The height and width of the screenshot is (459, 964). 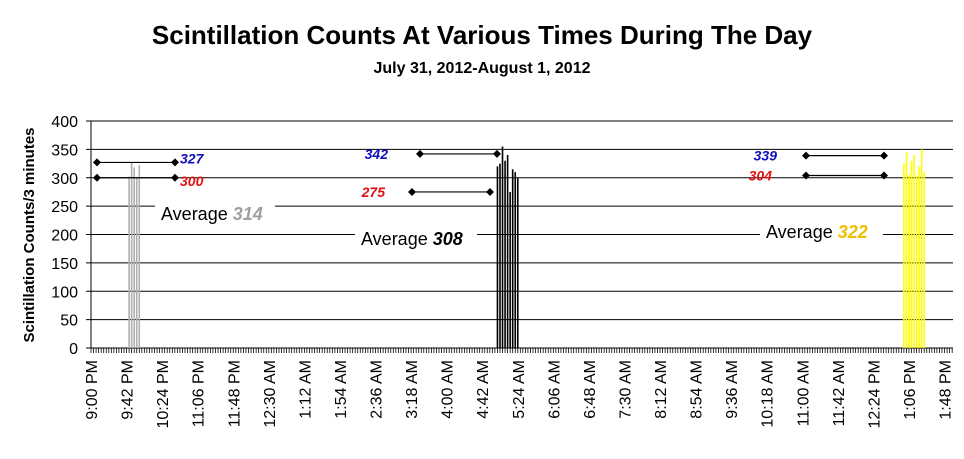 What do you see at coordinates (412, 389) in the screenshot?
I see `x-tick-label: 3:18 AM` at bounding box center [412, 389].